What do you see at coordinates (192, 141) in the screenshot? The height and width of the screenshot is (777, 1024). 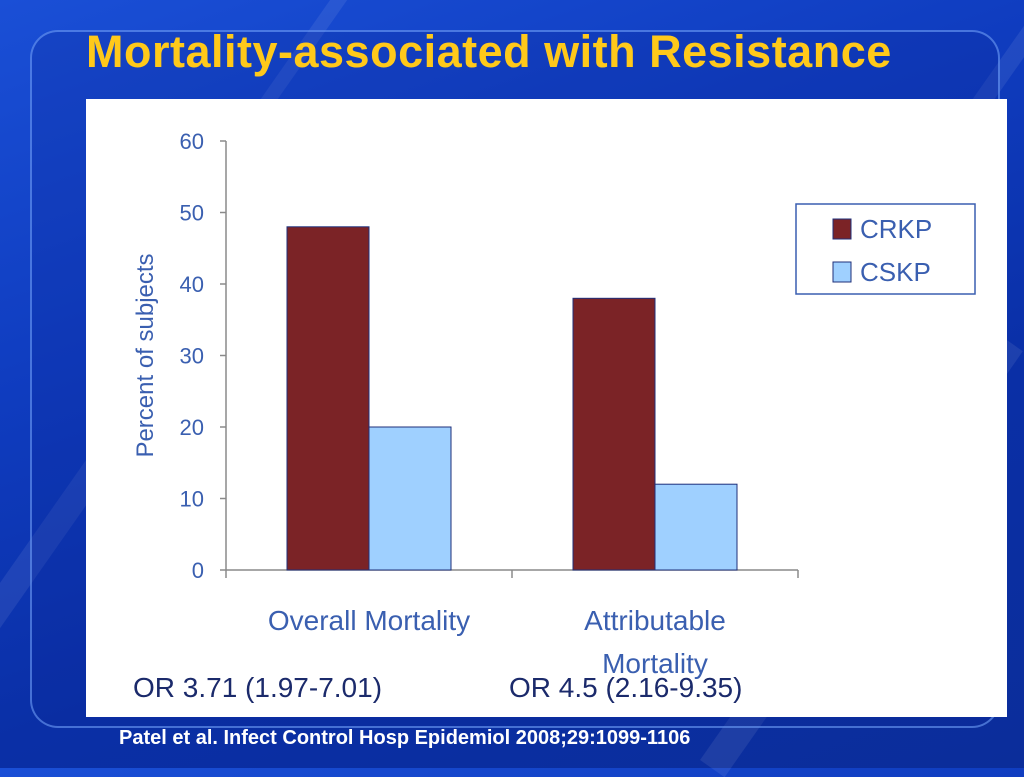 I see `y-tick-label: 60` at bounding box center [192, 141].